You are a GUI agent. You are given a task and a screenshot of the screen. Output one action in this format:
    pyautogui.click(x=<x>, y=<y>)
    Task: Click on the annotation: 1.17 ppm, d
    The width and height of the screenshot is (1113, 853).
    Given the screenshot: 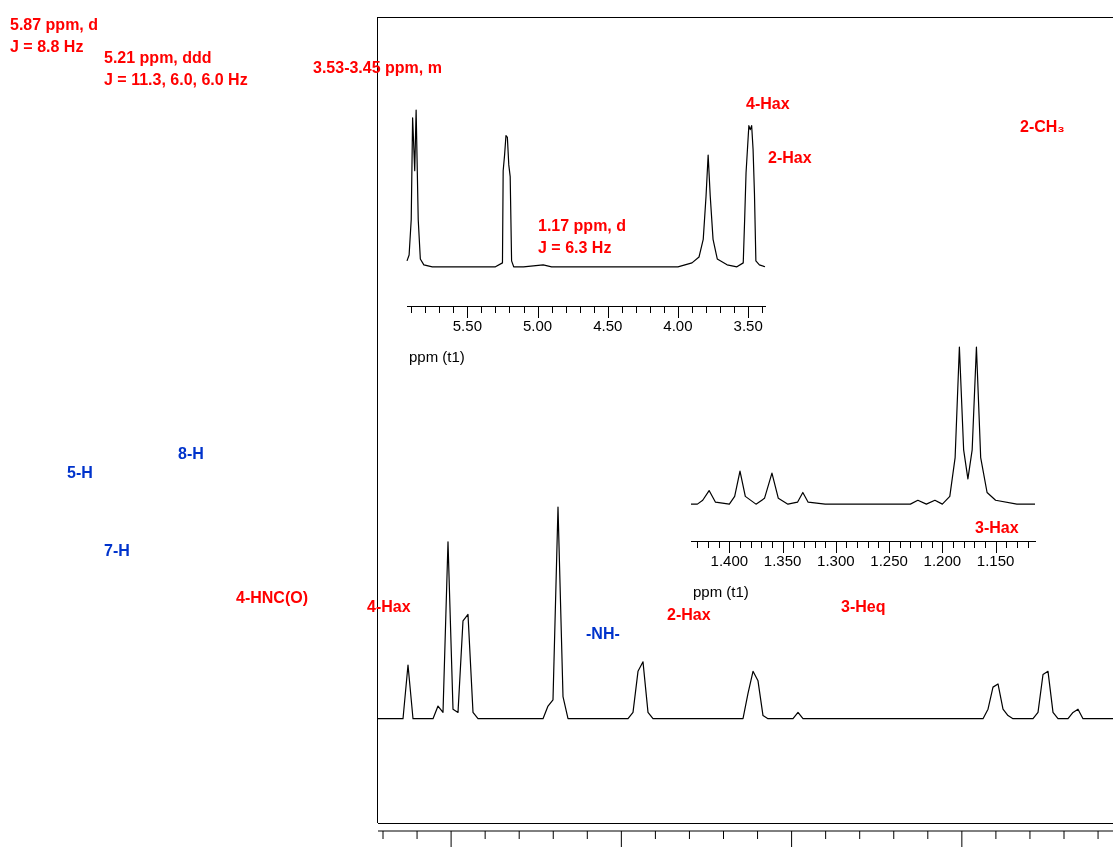 What is the action you would take?
    pyautogui.click(x=582, y=226)
    